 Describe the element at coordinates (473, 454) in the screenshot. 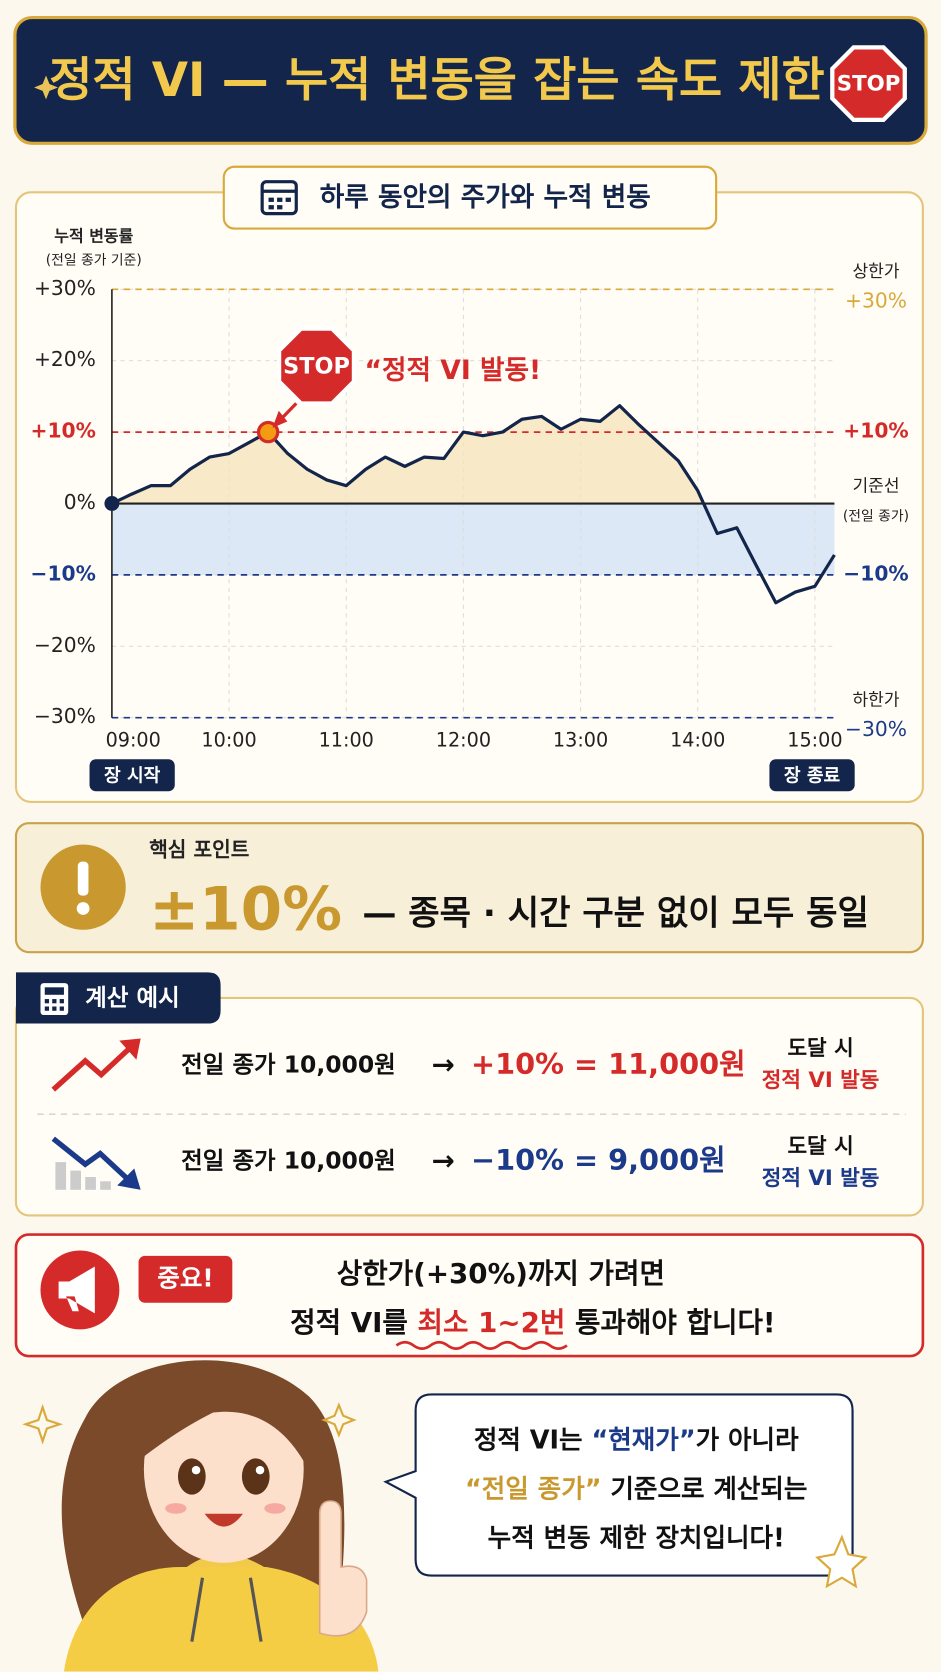

I see `positive-area` at that location.